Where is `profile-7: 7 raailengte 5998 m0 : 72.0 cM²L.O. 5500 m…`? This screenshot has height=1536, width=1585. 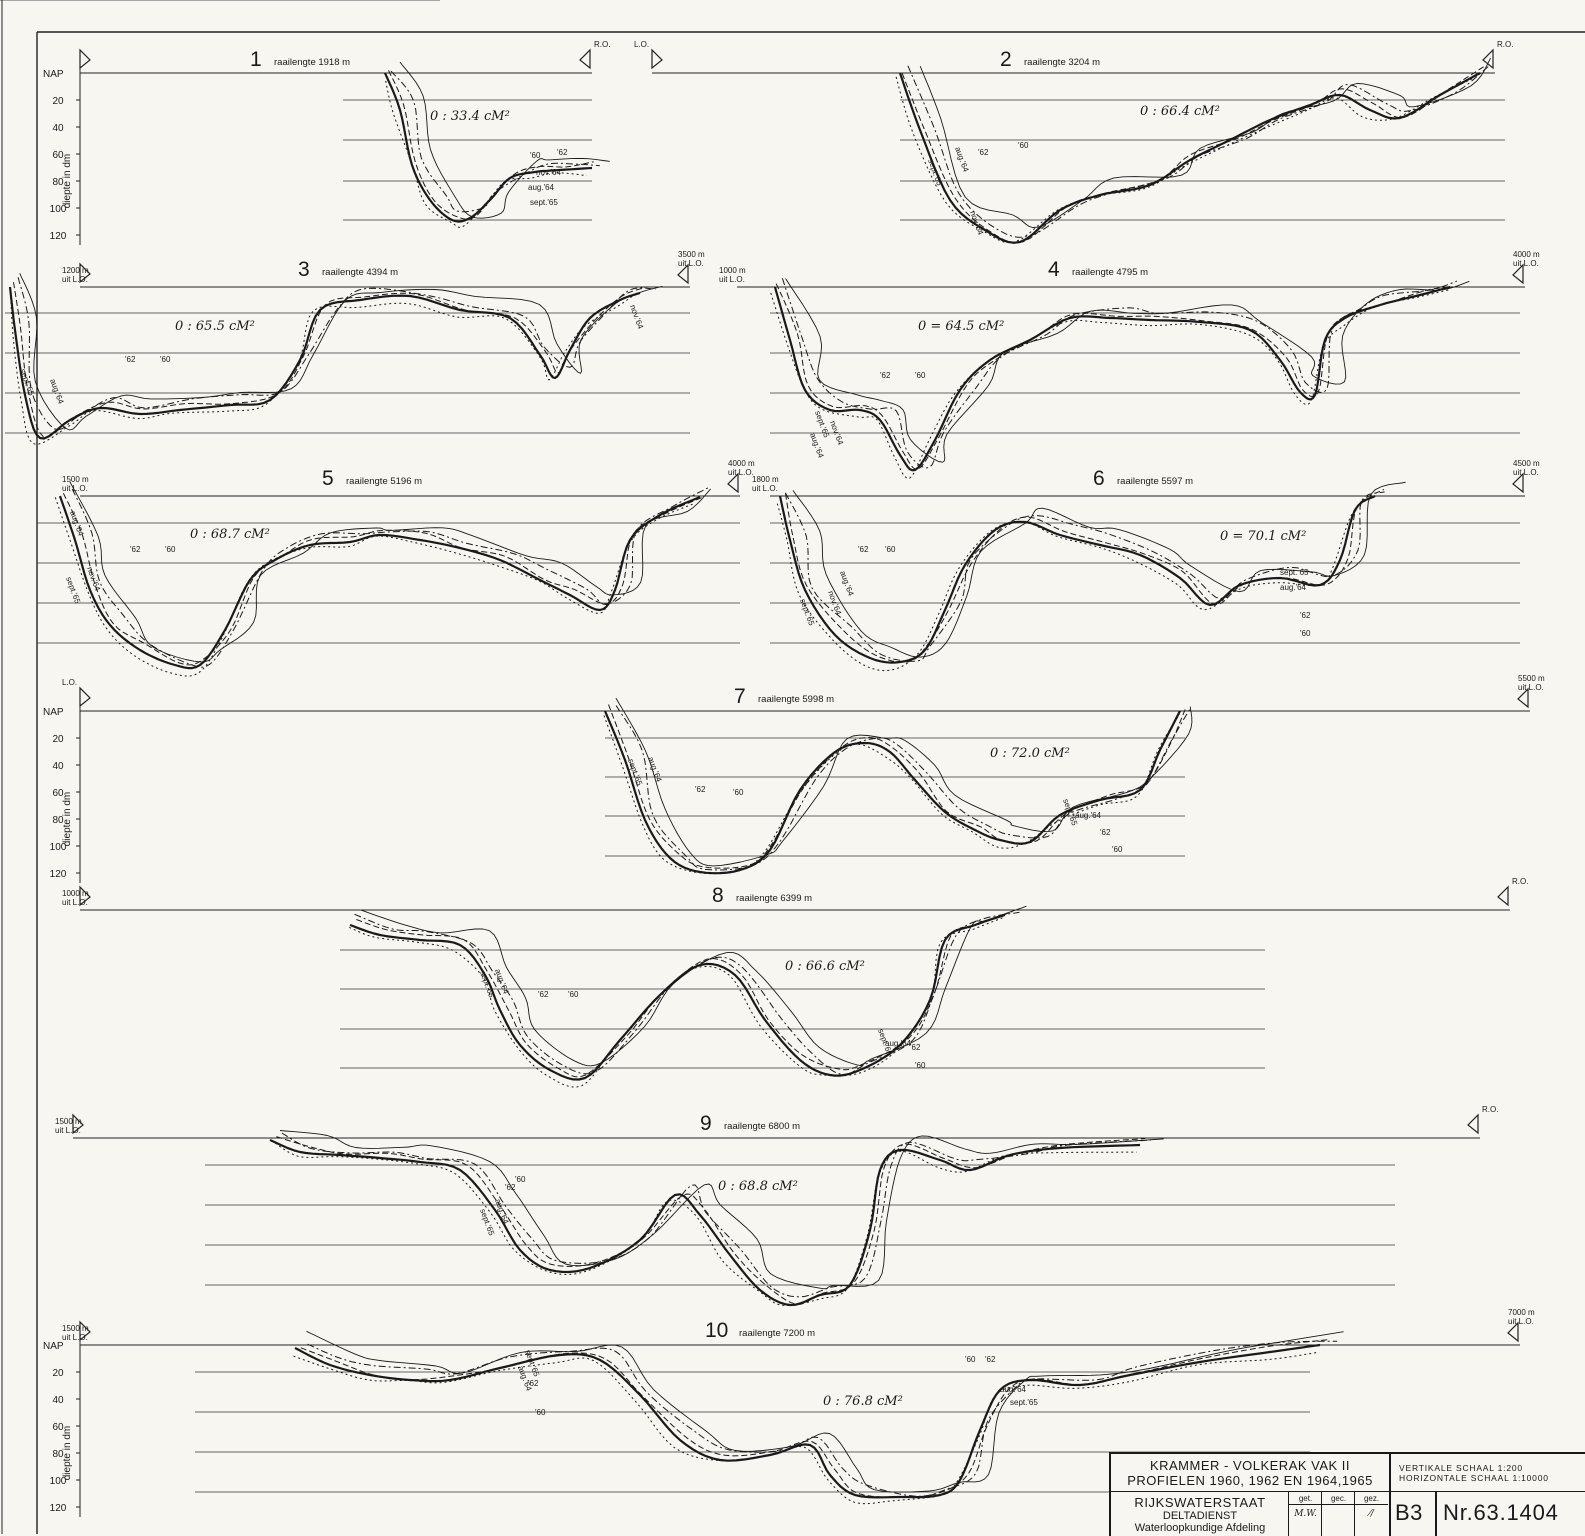
profile-7: 7 raailengte 5998 m0 : 72.0 cM²L.O. 5500 m… is located at coordinates (803, 774).